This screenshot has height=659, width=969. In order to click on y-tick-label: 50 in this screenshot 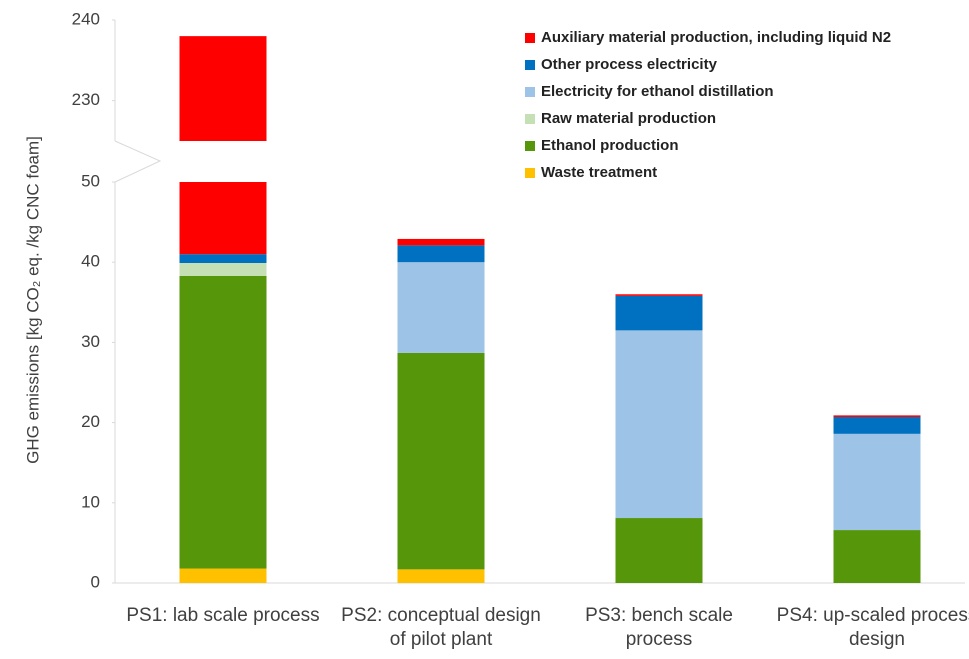, I will do `click(90, 180)`.